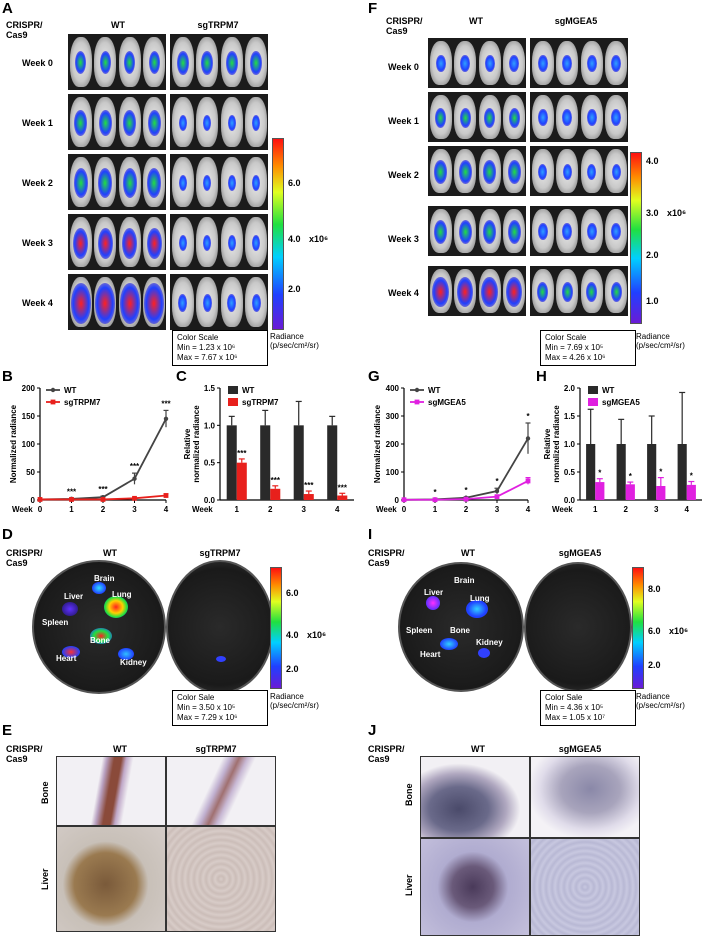 Image resolution: width=709 pixels, height=938 pixels. What do you see at coordinates (372, 730) in the screenshot?
I see `panel-label-J: J` at bounding box center [372, 730].